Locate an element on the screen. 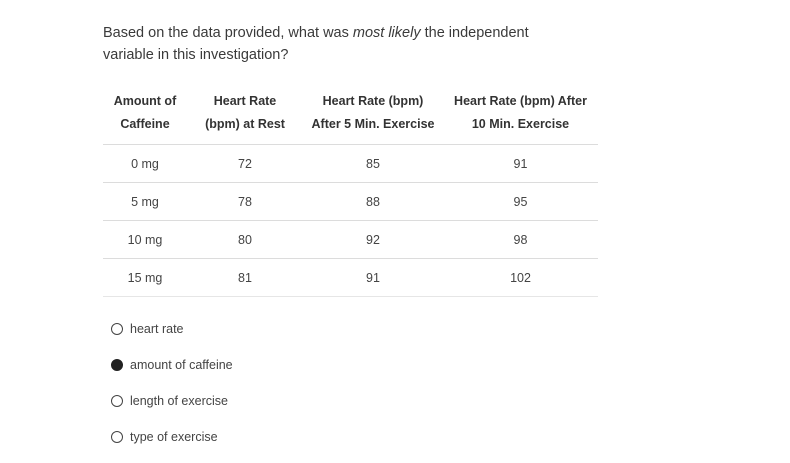  column-header-rest: Heart Rate (bpm) at Rest is located at coordinates (245, 117).